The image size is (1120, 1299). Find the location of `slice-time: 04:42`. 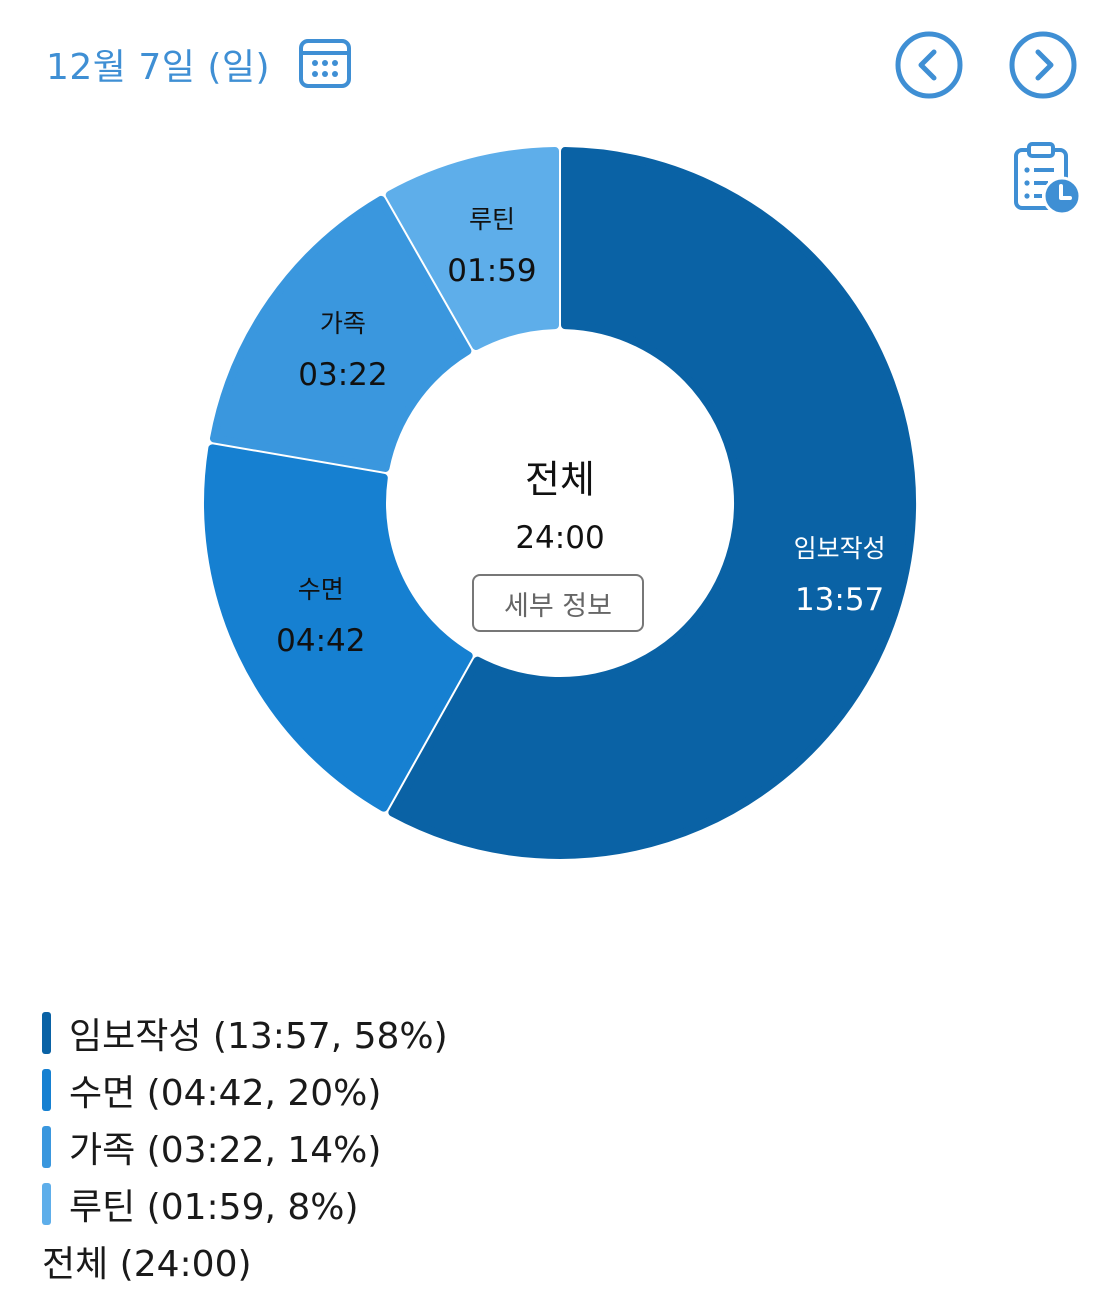

slice-time: 04:42 is located at coordinates (321, 641).